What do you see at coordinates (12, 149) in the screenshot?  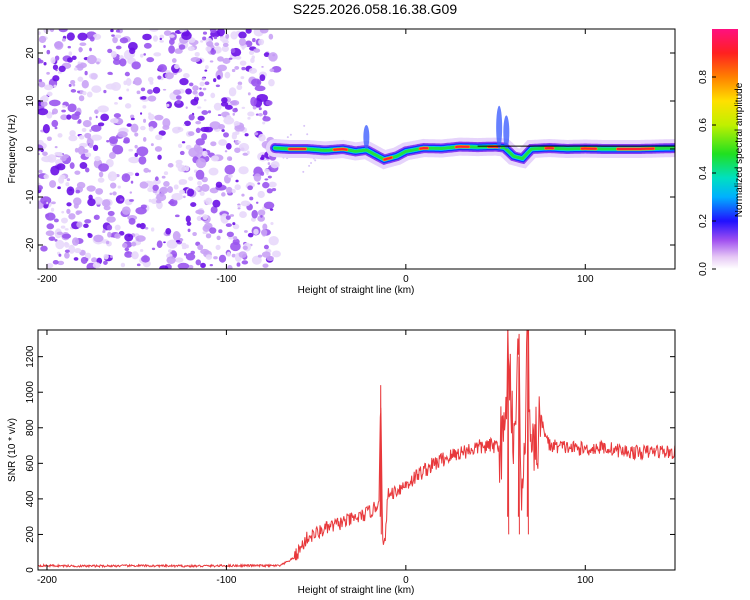 I see `spectrogram-y-label: Frequency (Hz)` at bounding box center [12, 149].